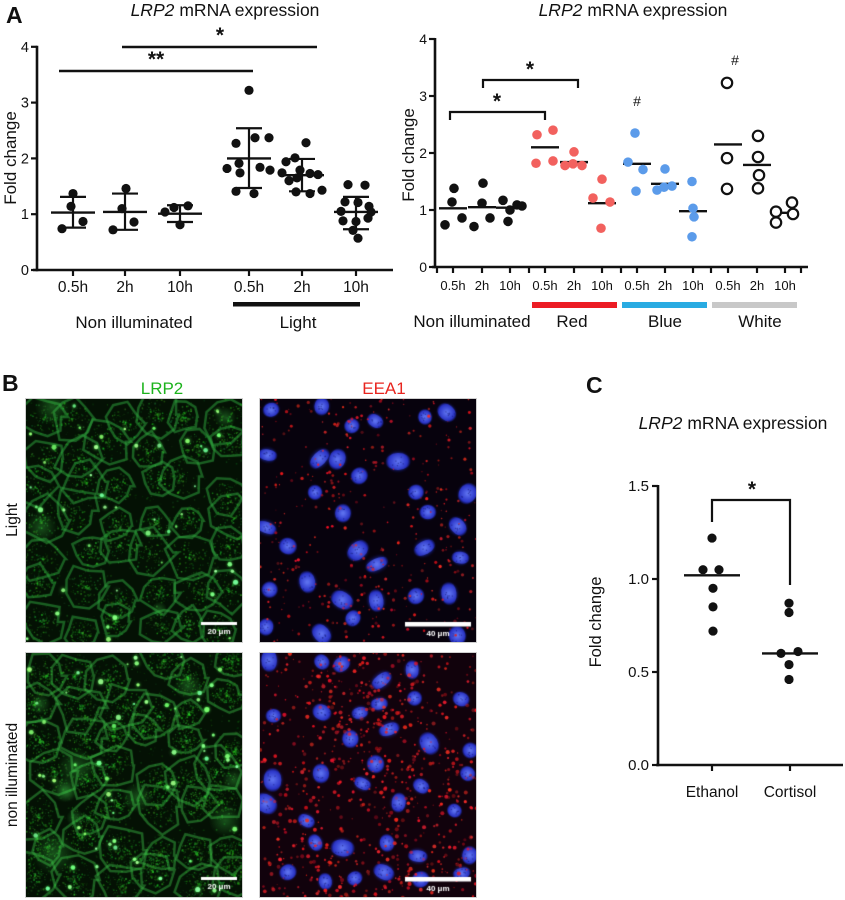 This screenshot has height=900, width=845. I want to click on y-tick-label: 3, so click(423, 96).